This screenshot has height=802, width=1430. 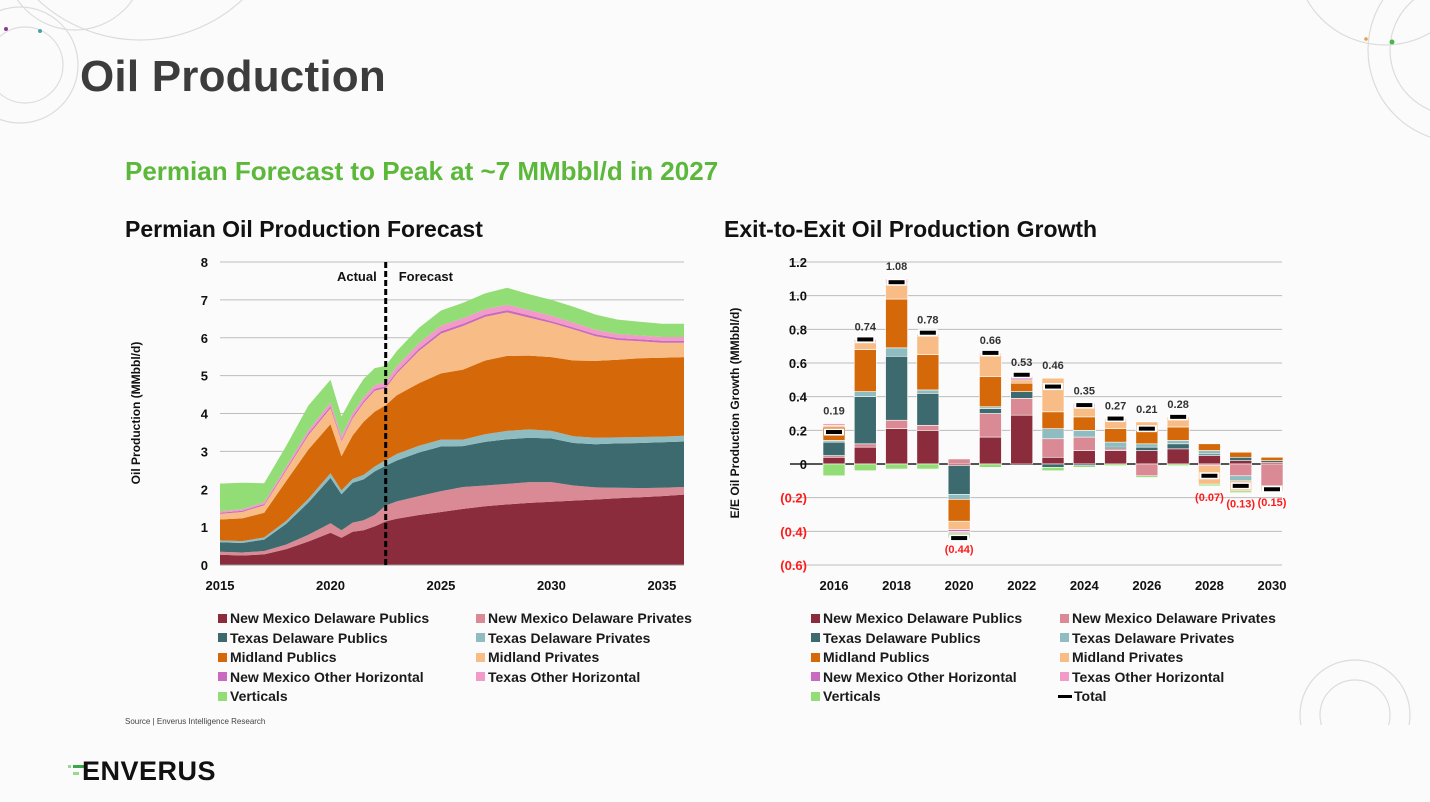 What do you see at coordinates (136, 413) in the screenshot?
I see `left-y-axis-label: Oil Production (MMbbl/d)` at bounding box center [136, 413].